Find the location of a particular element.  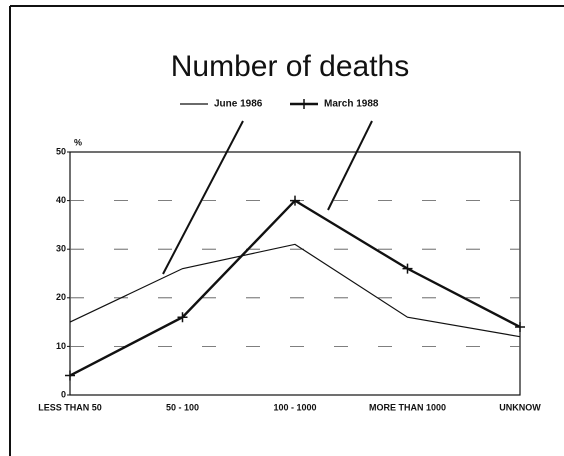

x-tick-label: MORE THAN 1000 is located at coordinates (407, 407).